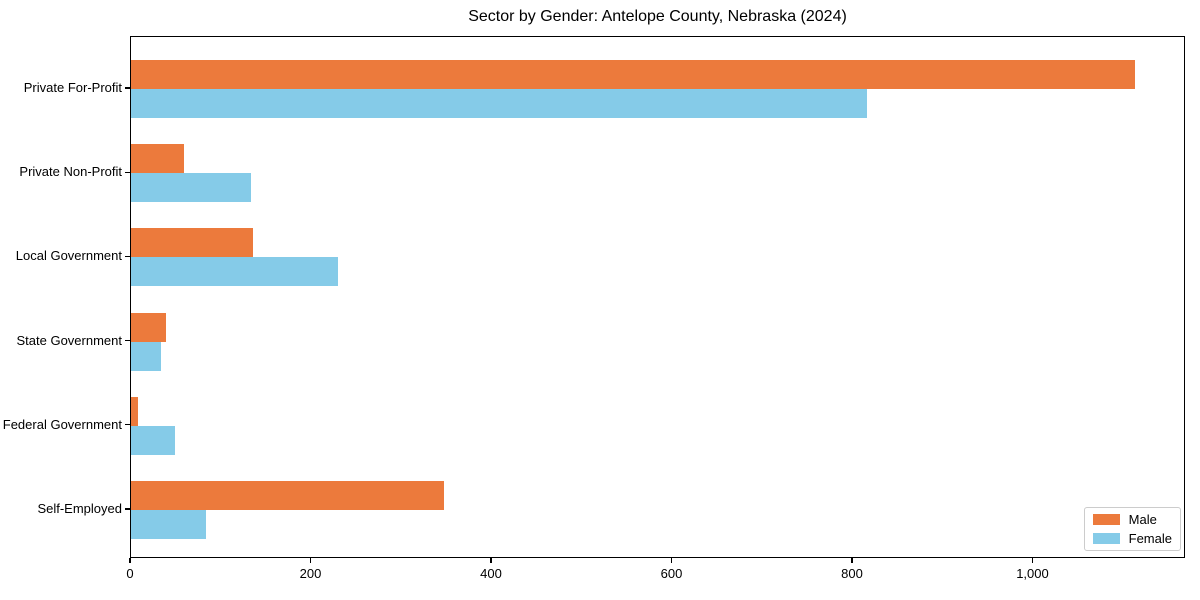 The image size is (1200, 600). Describe the element at coordinates (499, 103) in the screenshot. I see `bar-female-private-for-profit` at that location.